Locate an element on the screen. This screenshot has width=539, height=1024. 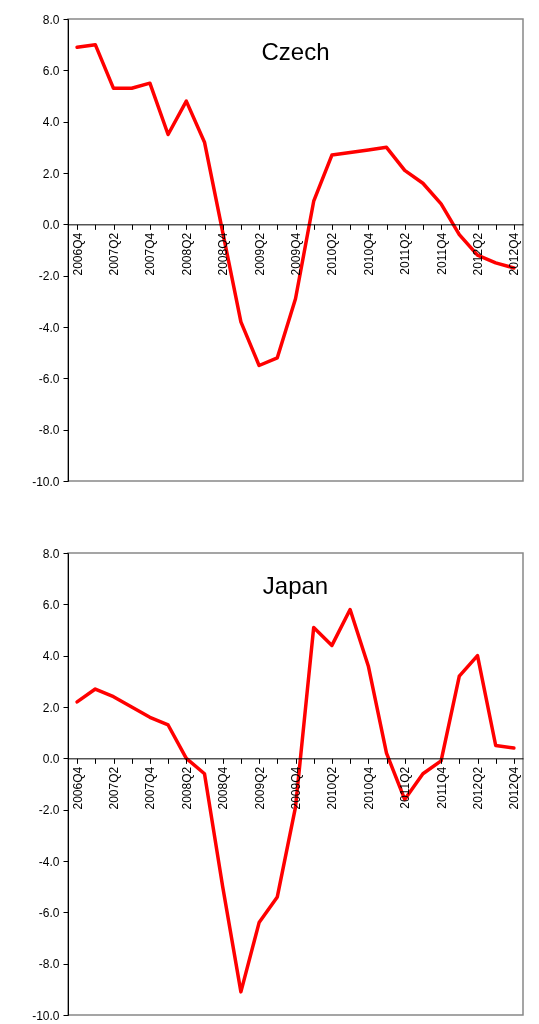
text: Czech is located at coordinates (295, 51).